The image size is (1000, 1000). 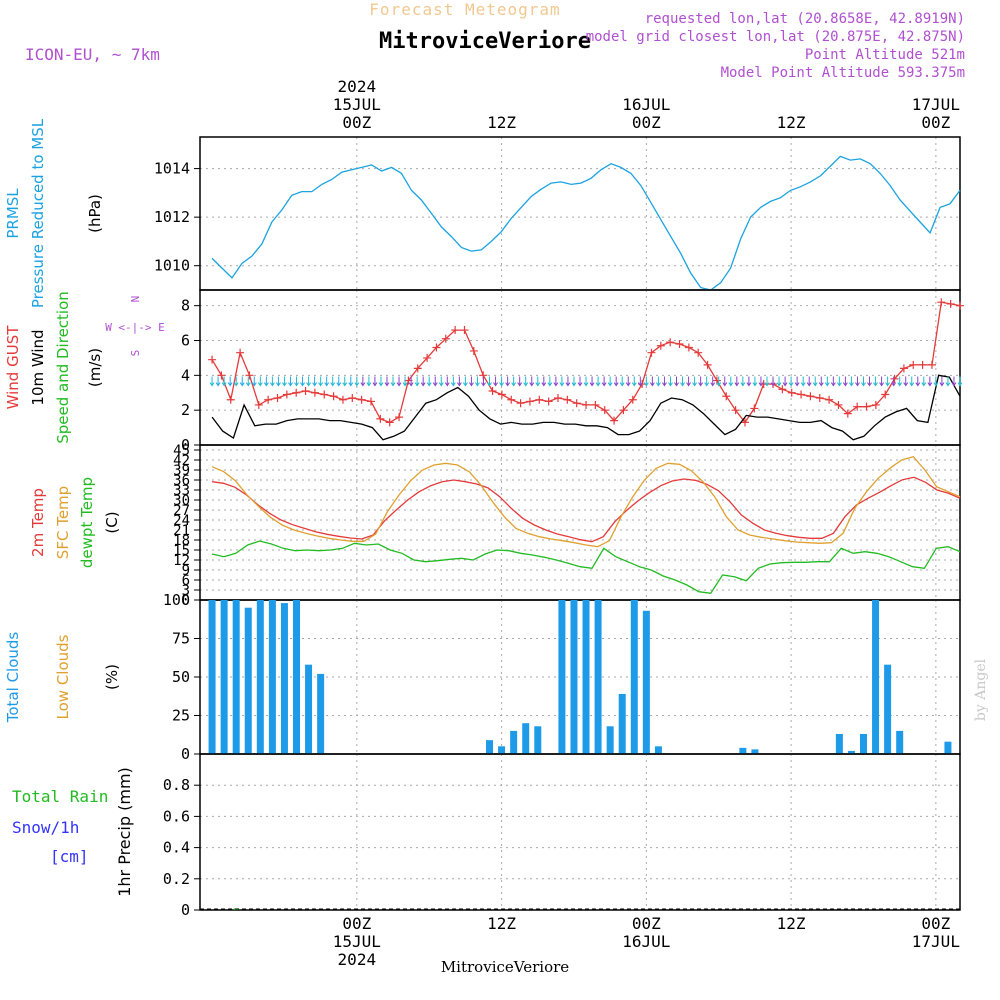 I want to click on model-label: ICON-EU, ~ 7km, so click(x=92, y=54).